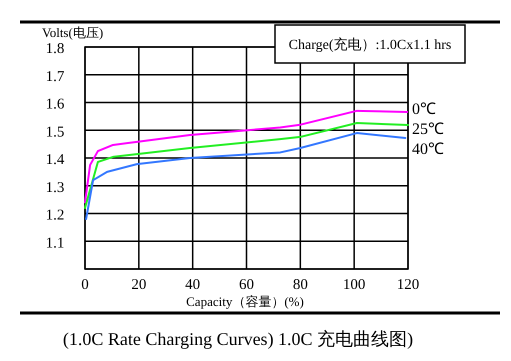  Describe the element at coordinates (55, 188) in the screenshot. I see `ytick: 1.3` at that location.